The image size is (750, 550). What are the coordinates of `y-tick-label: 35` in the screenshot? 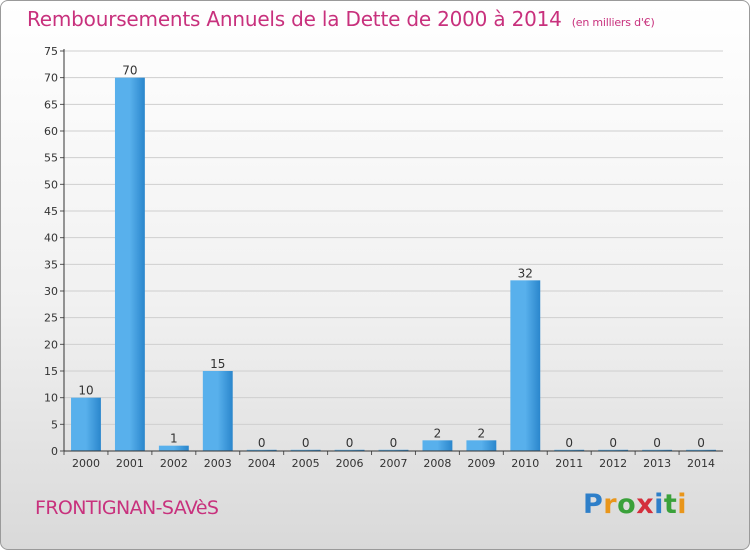 It's located at (51, 264).